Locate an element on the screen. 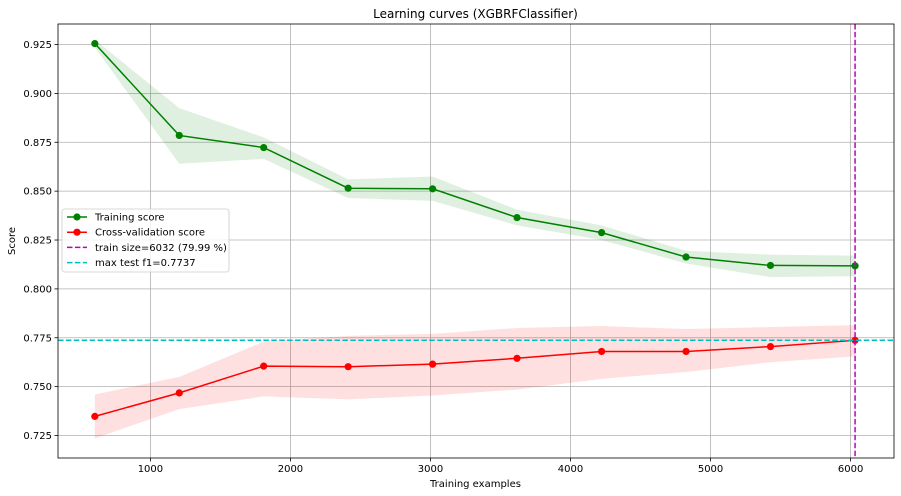 This screenshot has width=901, height=496. x-tick-label: 1000 is located at coordinates (150, 469).